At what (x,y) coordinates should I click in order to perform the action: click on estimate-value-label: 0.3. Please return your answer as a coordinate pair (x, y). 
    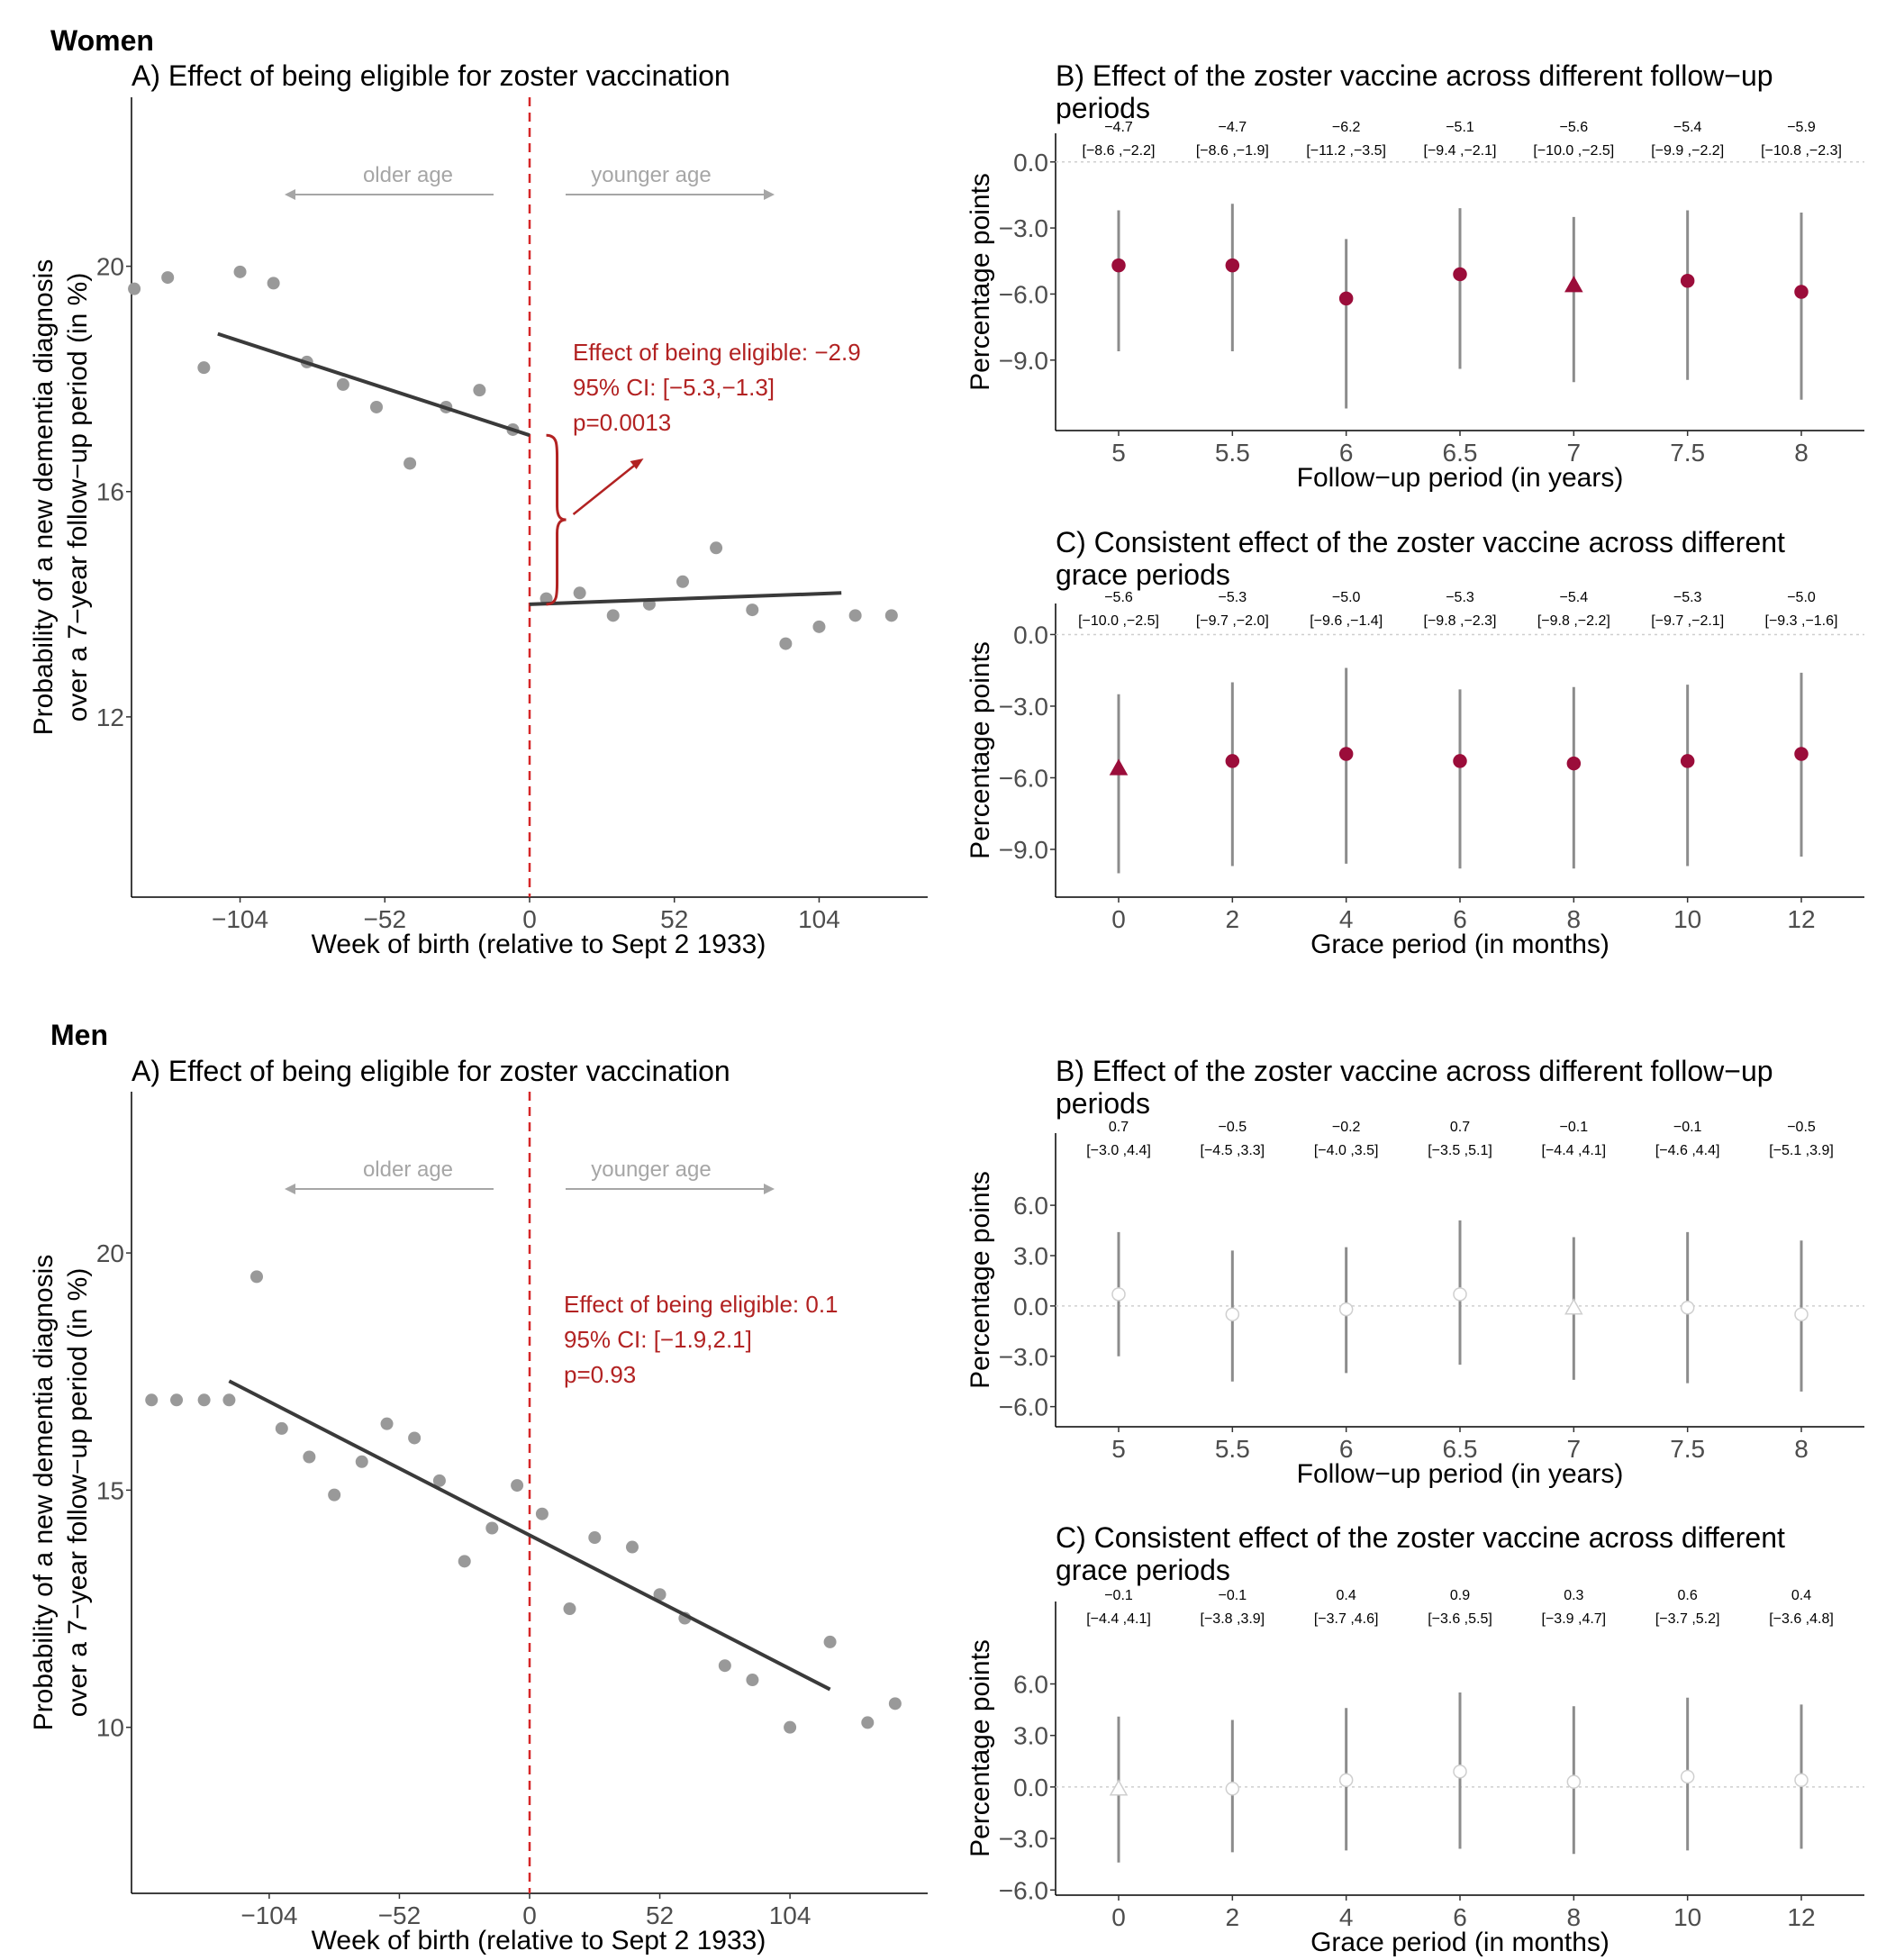
    Looking at the image, I should click on (1573, 1595).